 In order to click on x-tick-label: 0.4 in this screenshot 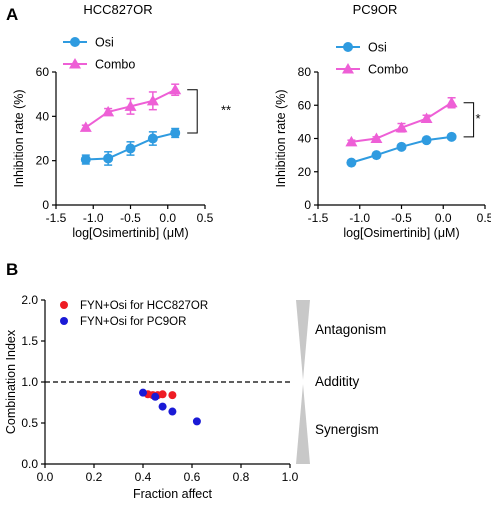, I will do `click(143, 477)`.